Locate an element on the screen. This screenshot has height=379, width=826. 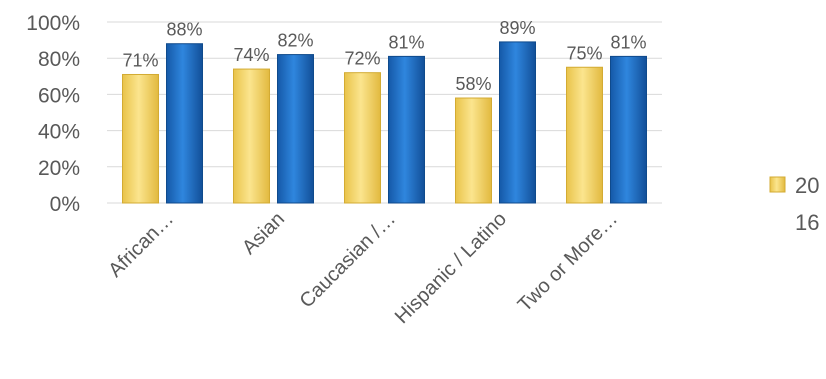
y-tick-label: 60% is located at coordinates (59, 95).